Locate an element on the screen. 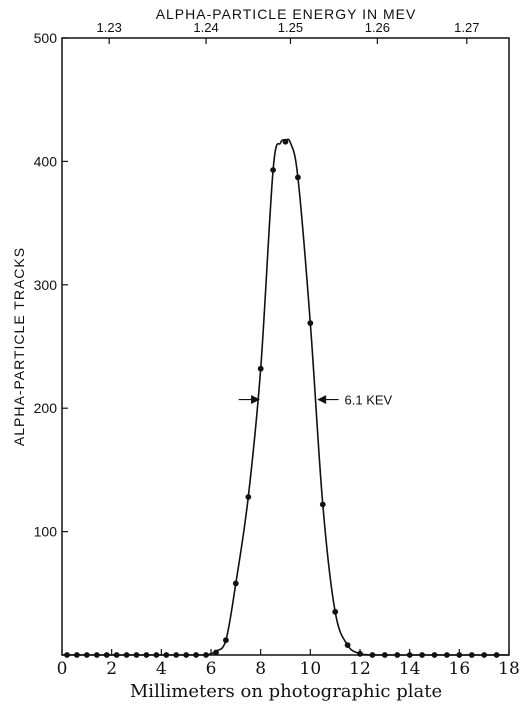 Image resolution: width=521 pixels, height=708 pixels. x-tick-label: 18 is located at coordinates (509, 669).